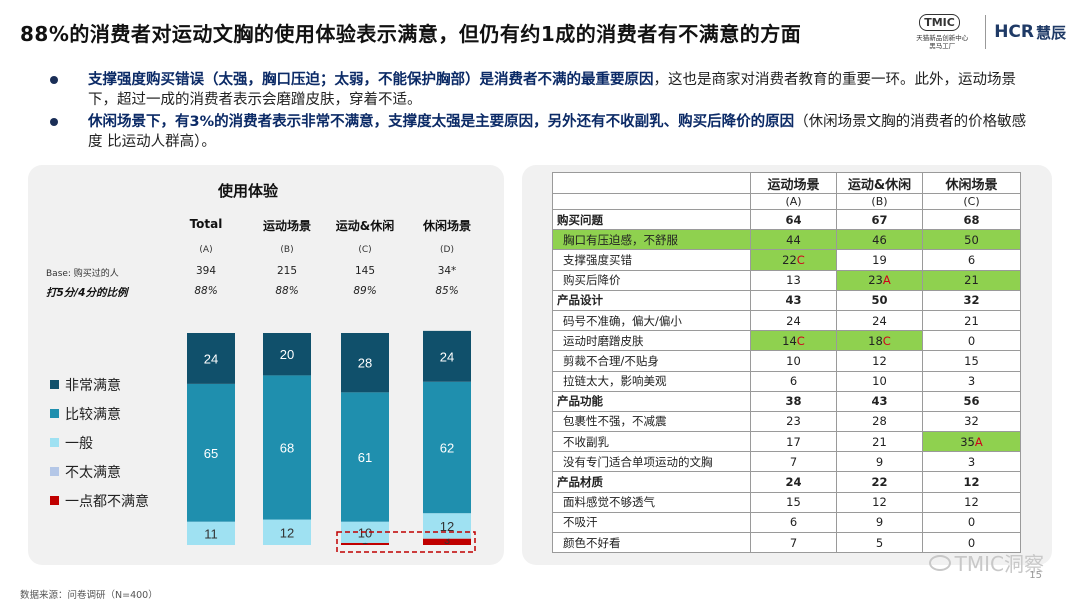  Describe the element at coordinates (54, 80) in the screenshot. I see `bullet-dot-icon` at that location.